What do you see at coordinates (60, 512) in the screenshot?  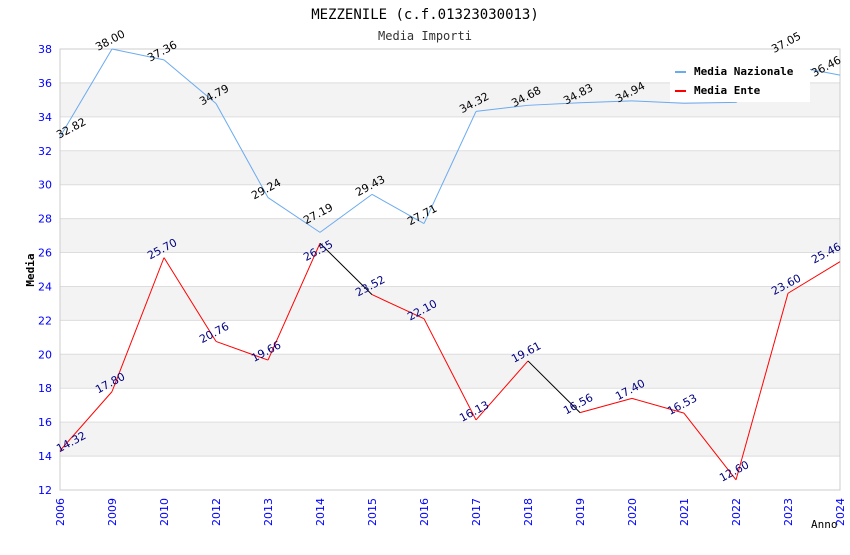 I see `x-tick-label: 2006` at bounding box center [60, 512].